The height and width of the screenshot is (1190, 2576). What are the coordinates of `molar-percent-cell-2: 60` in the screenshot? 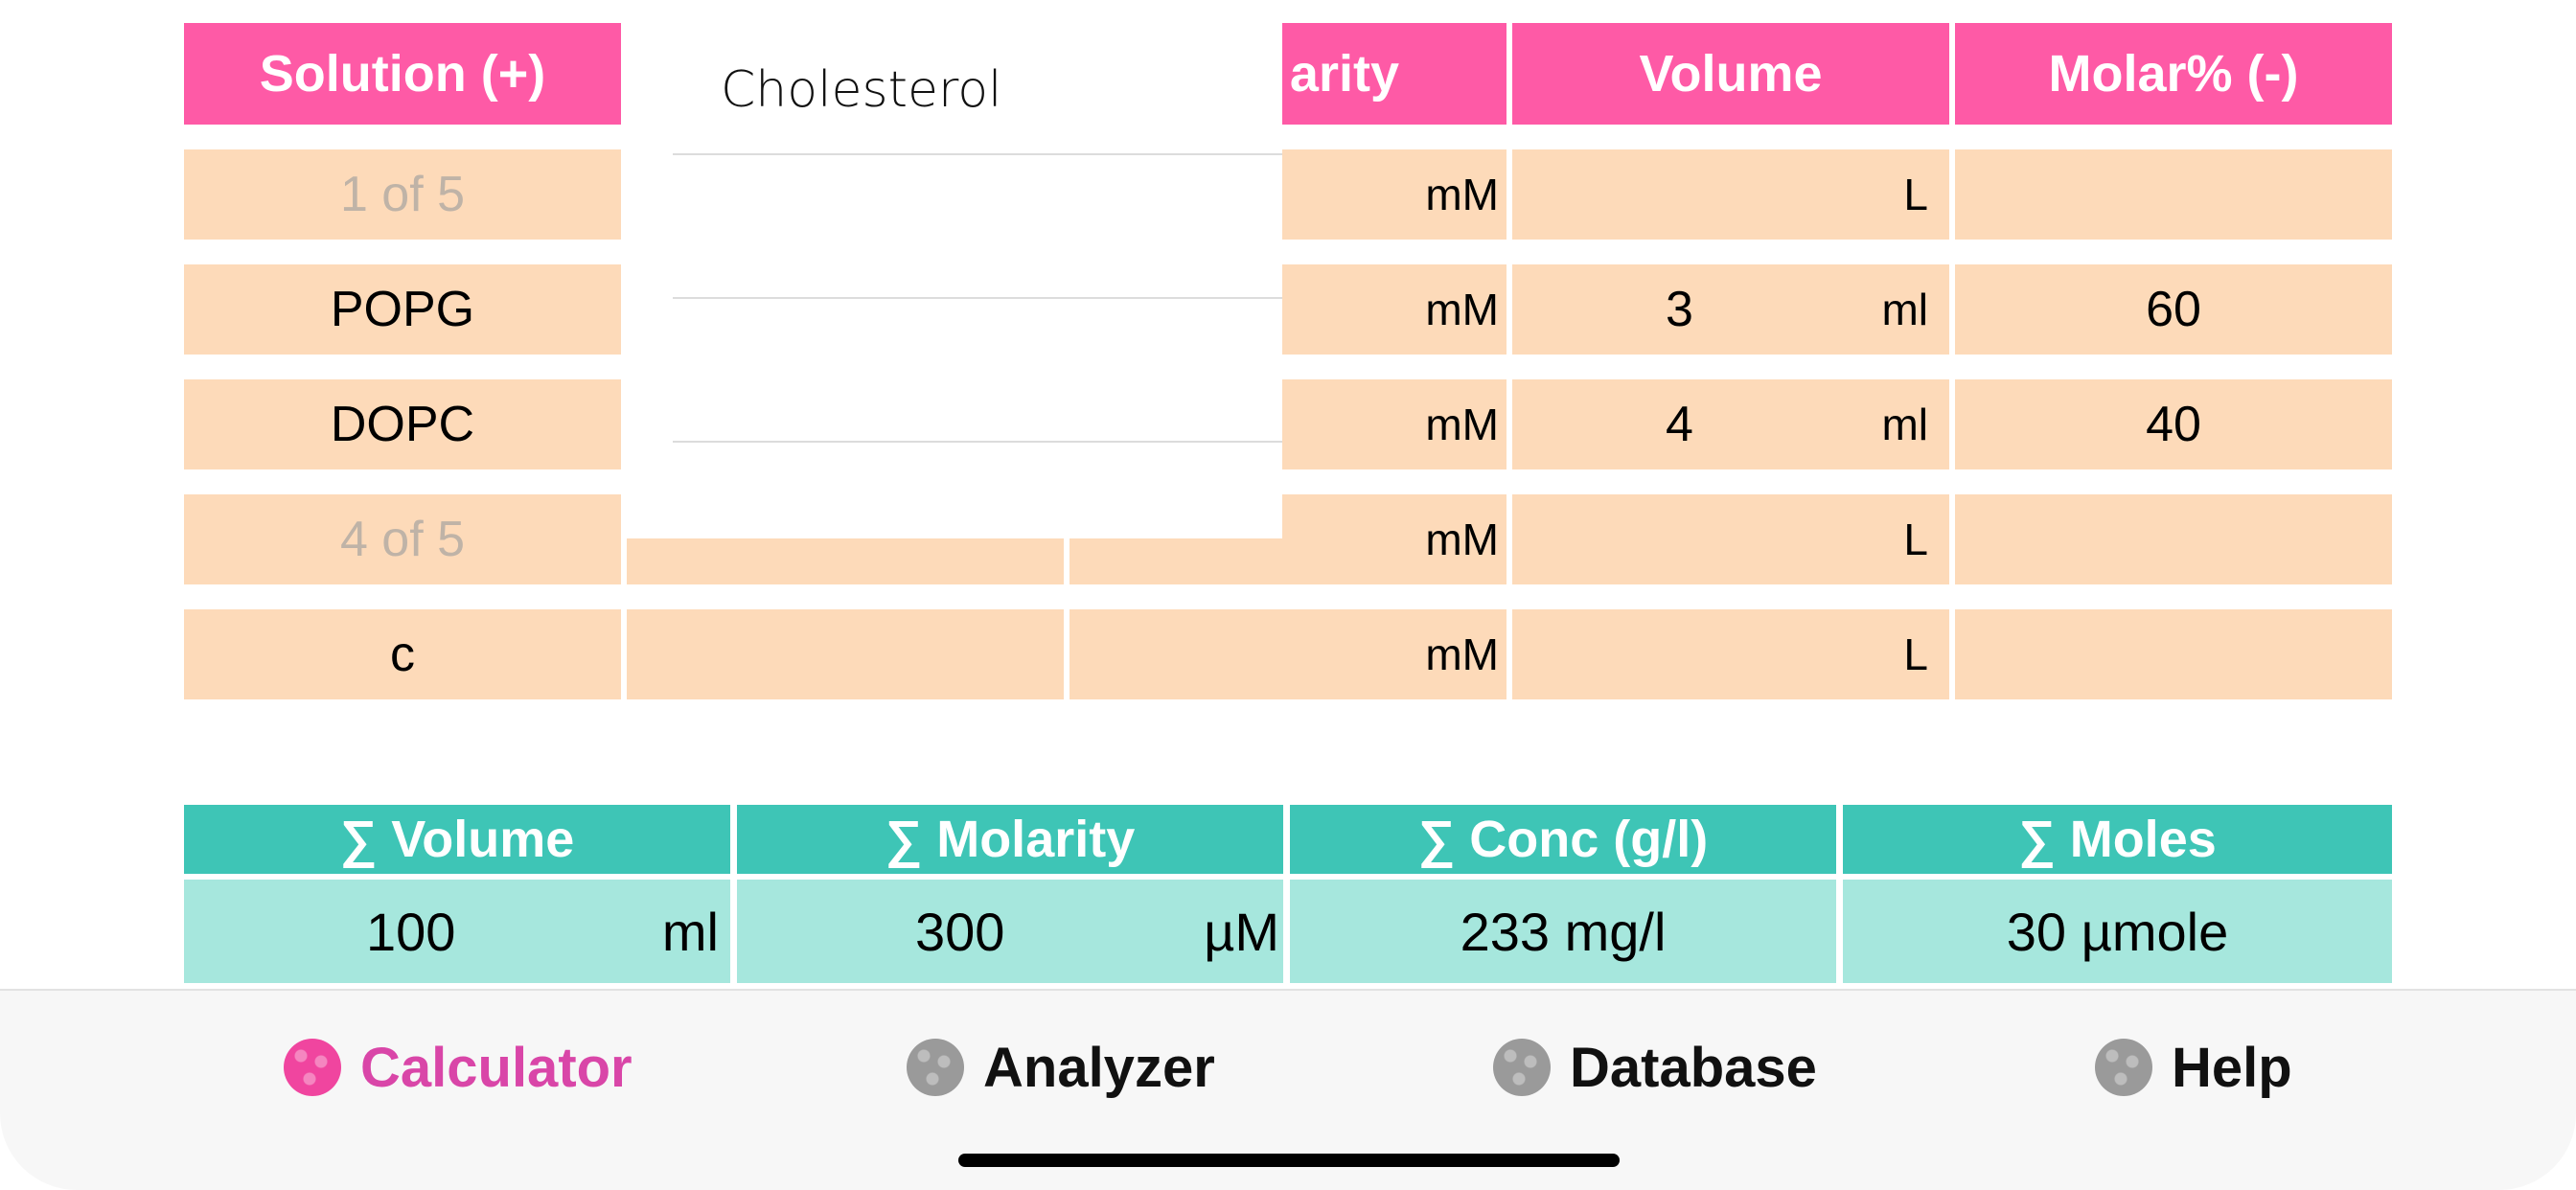 It's located at (2173, 310).